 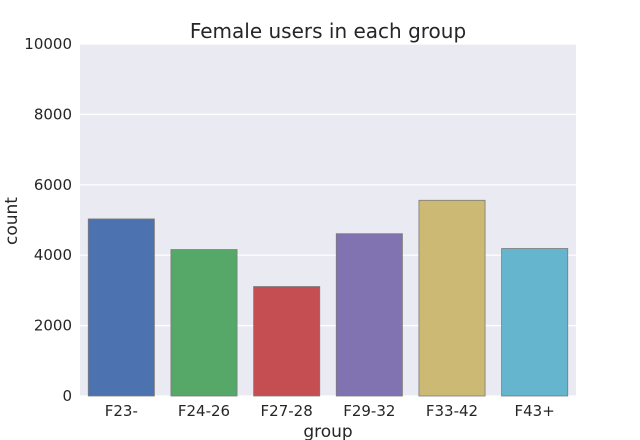 I want to click on bar-f23-, so click(x=121, y=307).